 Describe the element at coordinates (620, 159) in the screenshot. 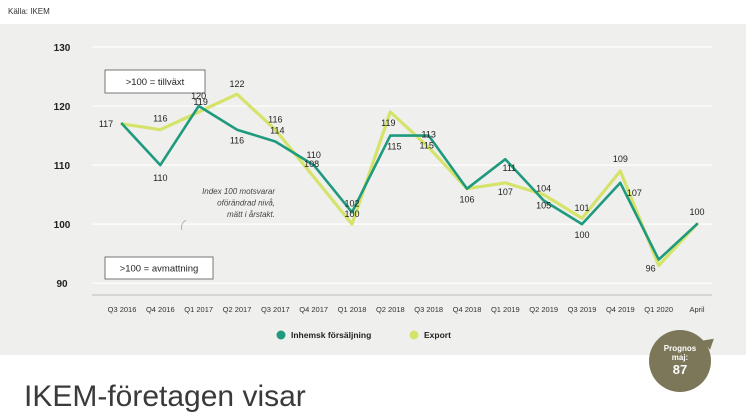

I see `data-label: 109` at that location.